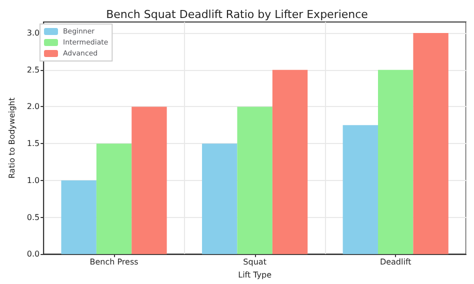 The height and width of the screenshot is (284, 474). Describe the element at coordinates (396, 262) in the screenshot. I see `x-tick-label: Deadlift` at that location.